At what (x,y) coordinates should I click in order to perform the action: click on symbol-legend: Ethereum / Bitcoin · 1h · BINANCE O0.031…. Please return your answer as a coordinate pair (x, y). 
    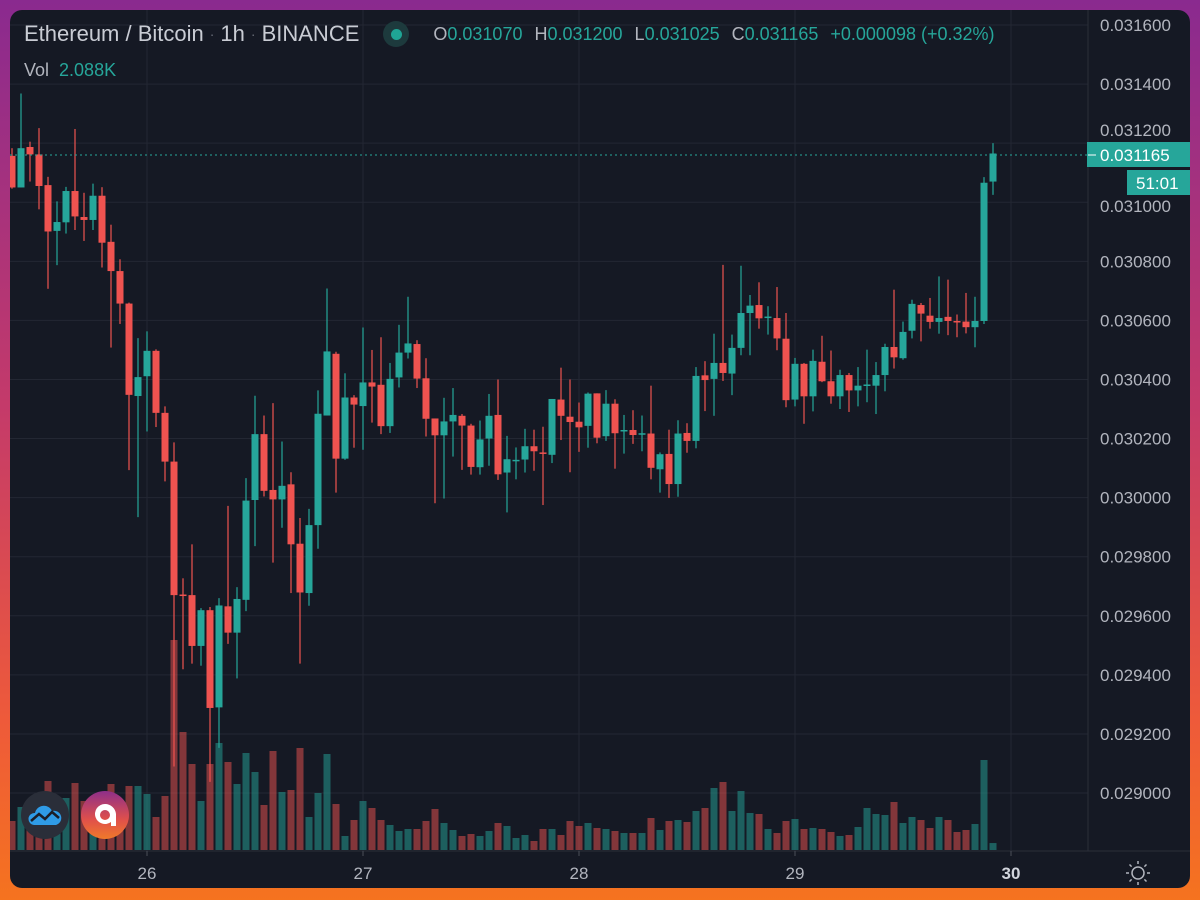
    Looking at the image, I should click on (509, 34).